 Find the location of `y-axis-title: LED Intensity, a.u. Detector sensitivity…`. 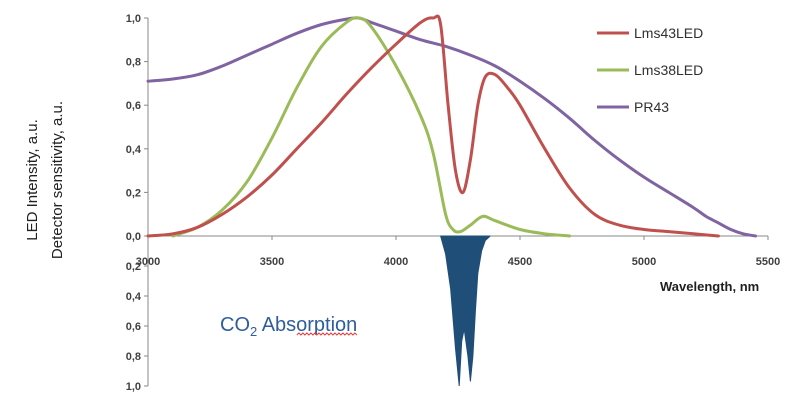

y-axis-title: LED Intensity, a.u. Detector sensitivity… is located at coordinates (45, 180).